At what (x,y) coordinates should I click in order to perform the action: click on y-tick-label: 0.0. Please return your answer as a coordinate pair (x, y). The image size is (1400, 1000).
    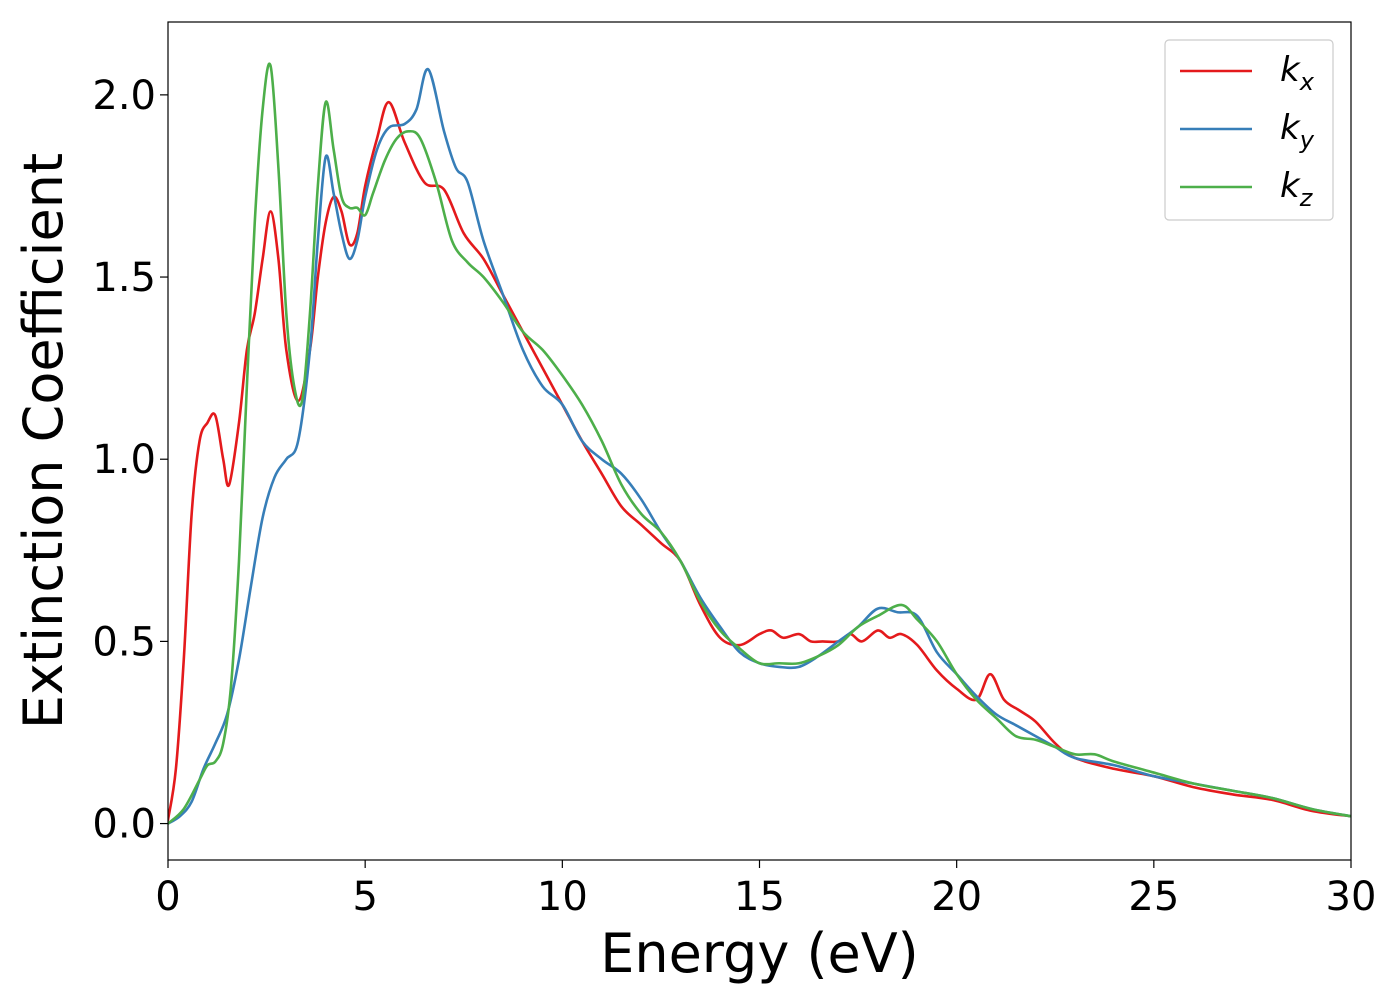
    Looking at the image, I should click on (124, 825).